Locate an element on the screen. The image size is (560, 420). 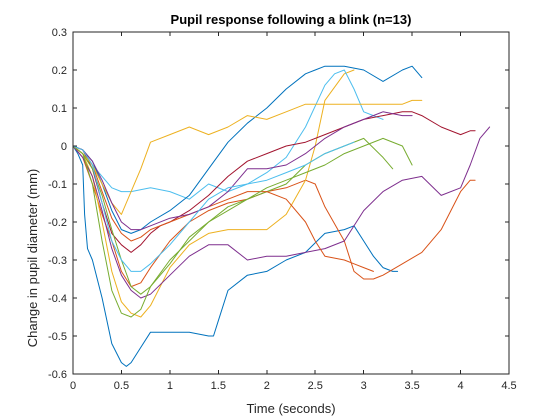
y-axis-title: Change in pupil diameter (mm) is located at coordinates (32, 258).